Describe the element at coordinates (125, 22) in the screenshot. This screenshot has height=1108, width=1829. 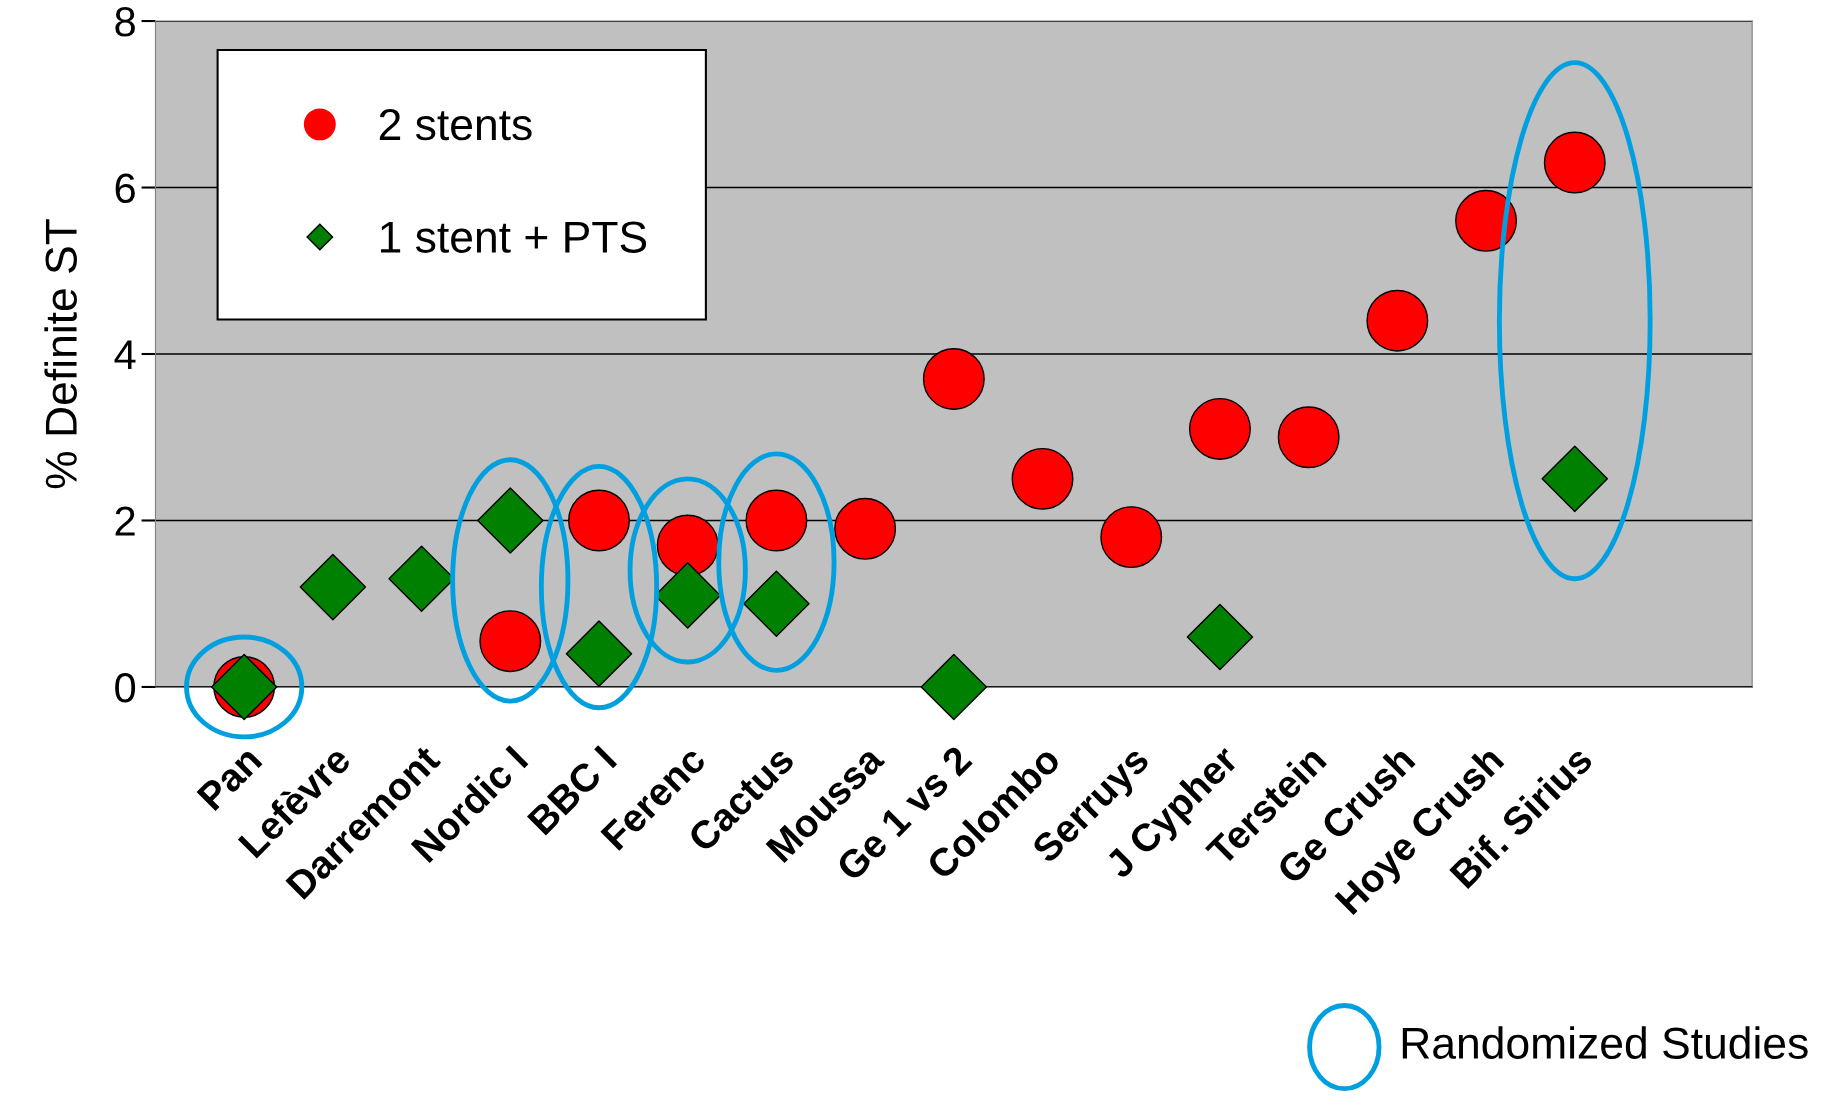
I see `y-tick-label: 8` at that location.